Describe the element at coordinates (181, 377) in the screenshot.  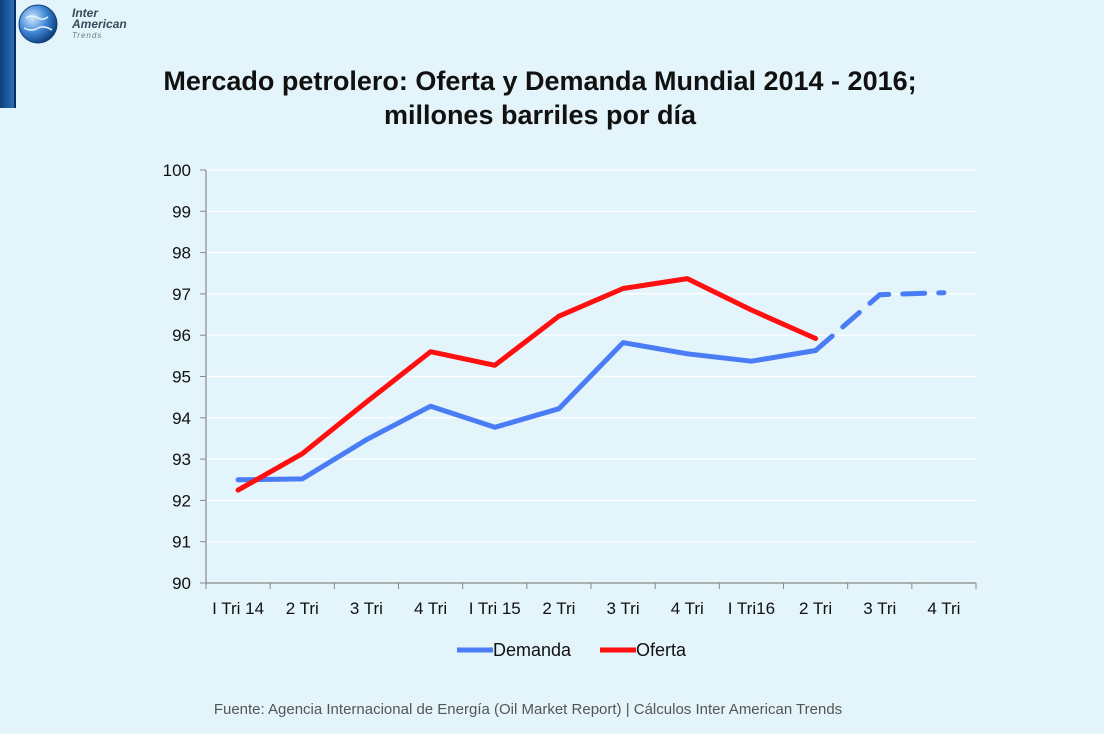
I see `y-tick-label: 95` at that location.